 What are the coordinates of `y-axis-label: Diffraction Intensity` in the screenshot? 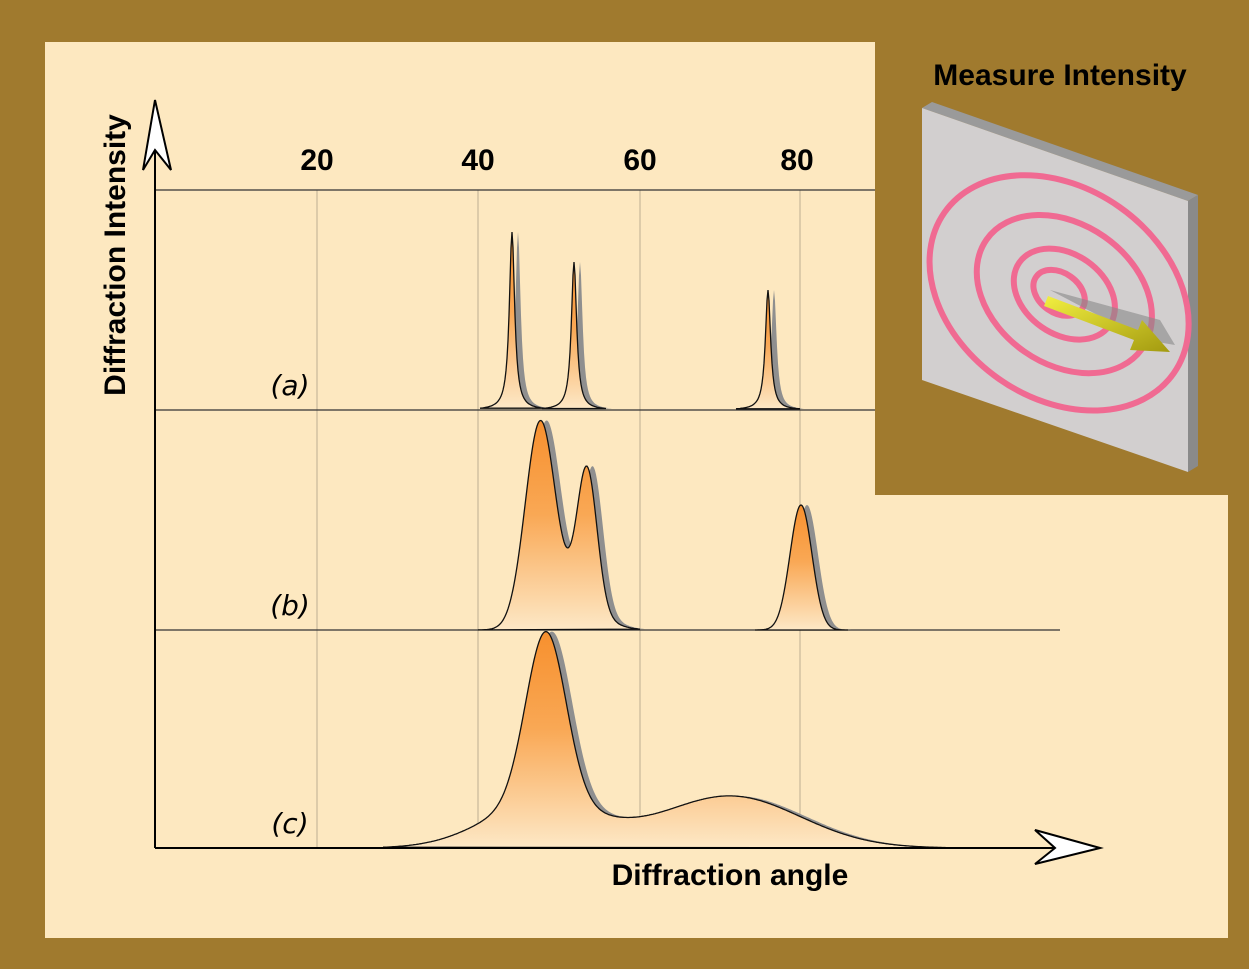 It's located at (115, 255).